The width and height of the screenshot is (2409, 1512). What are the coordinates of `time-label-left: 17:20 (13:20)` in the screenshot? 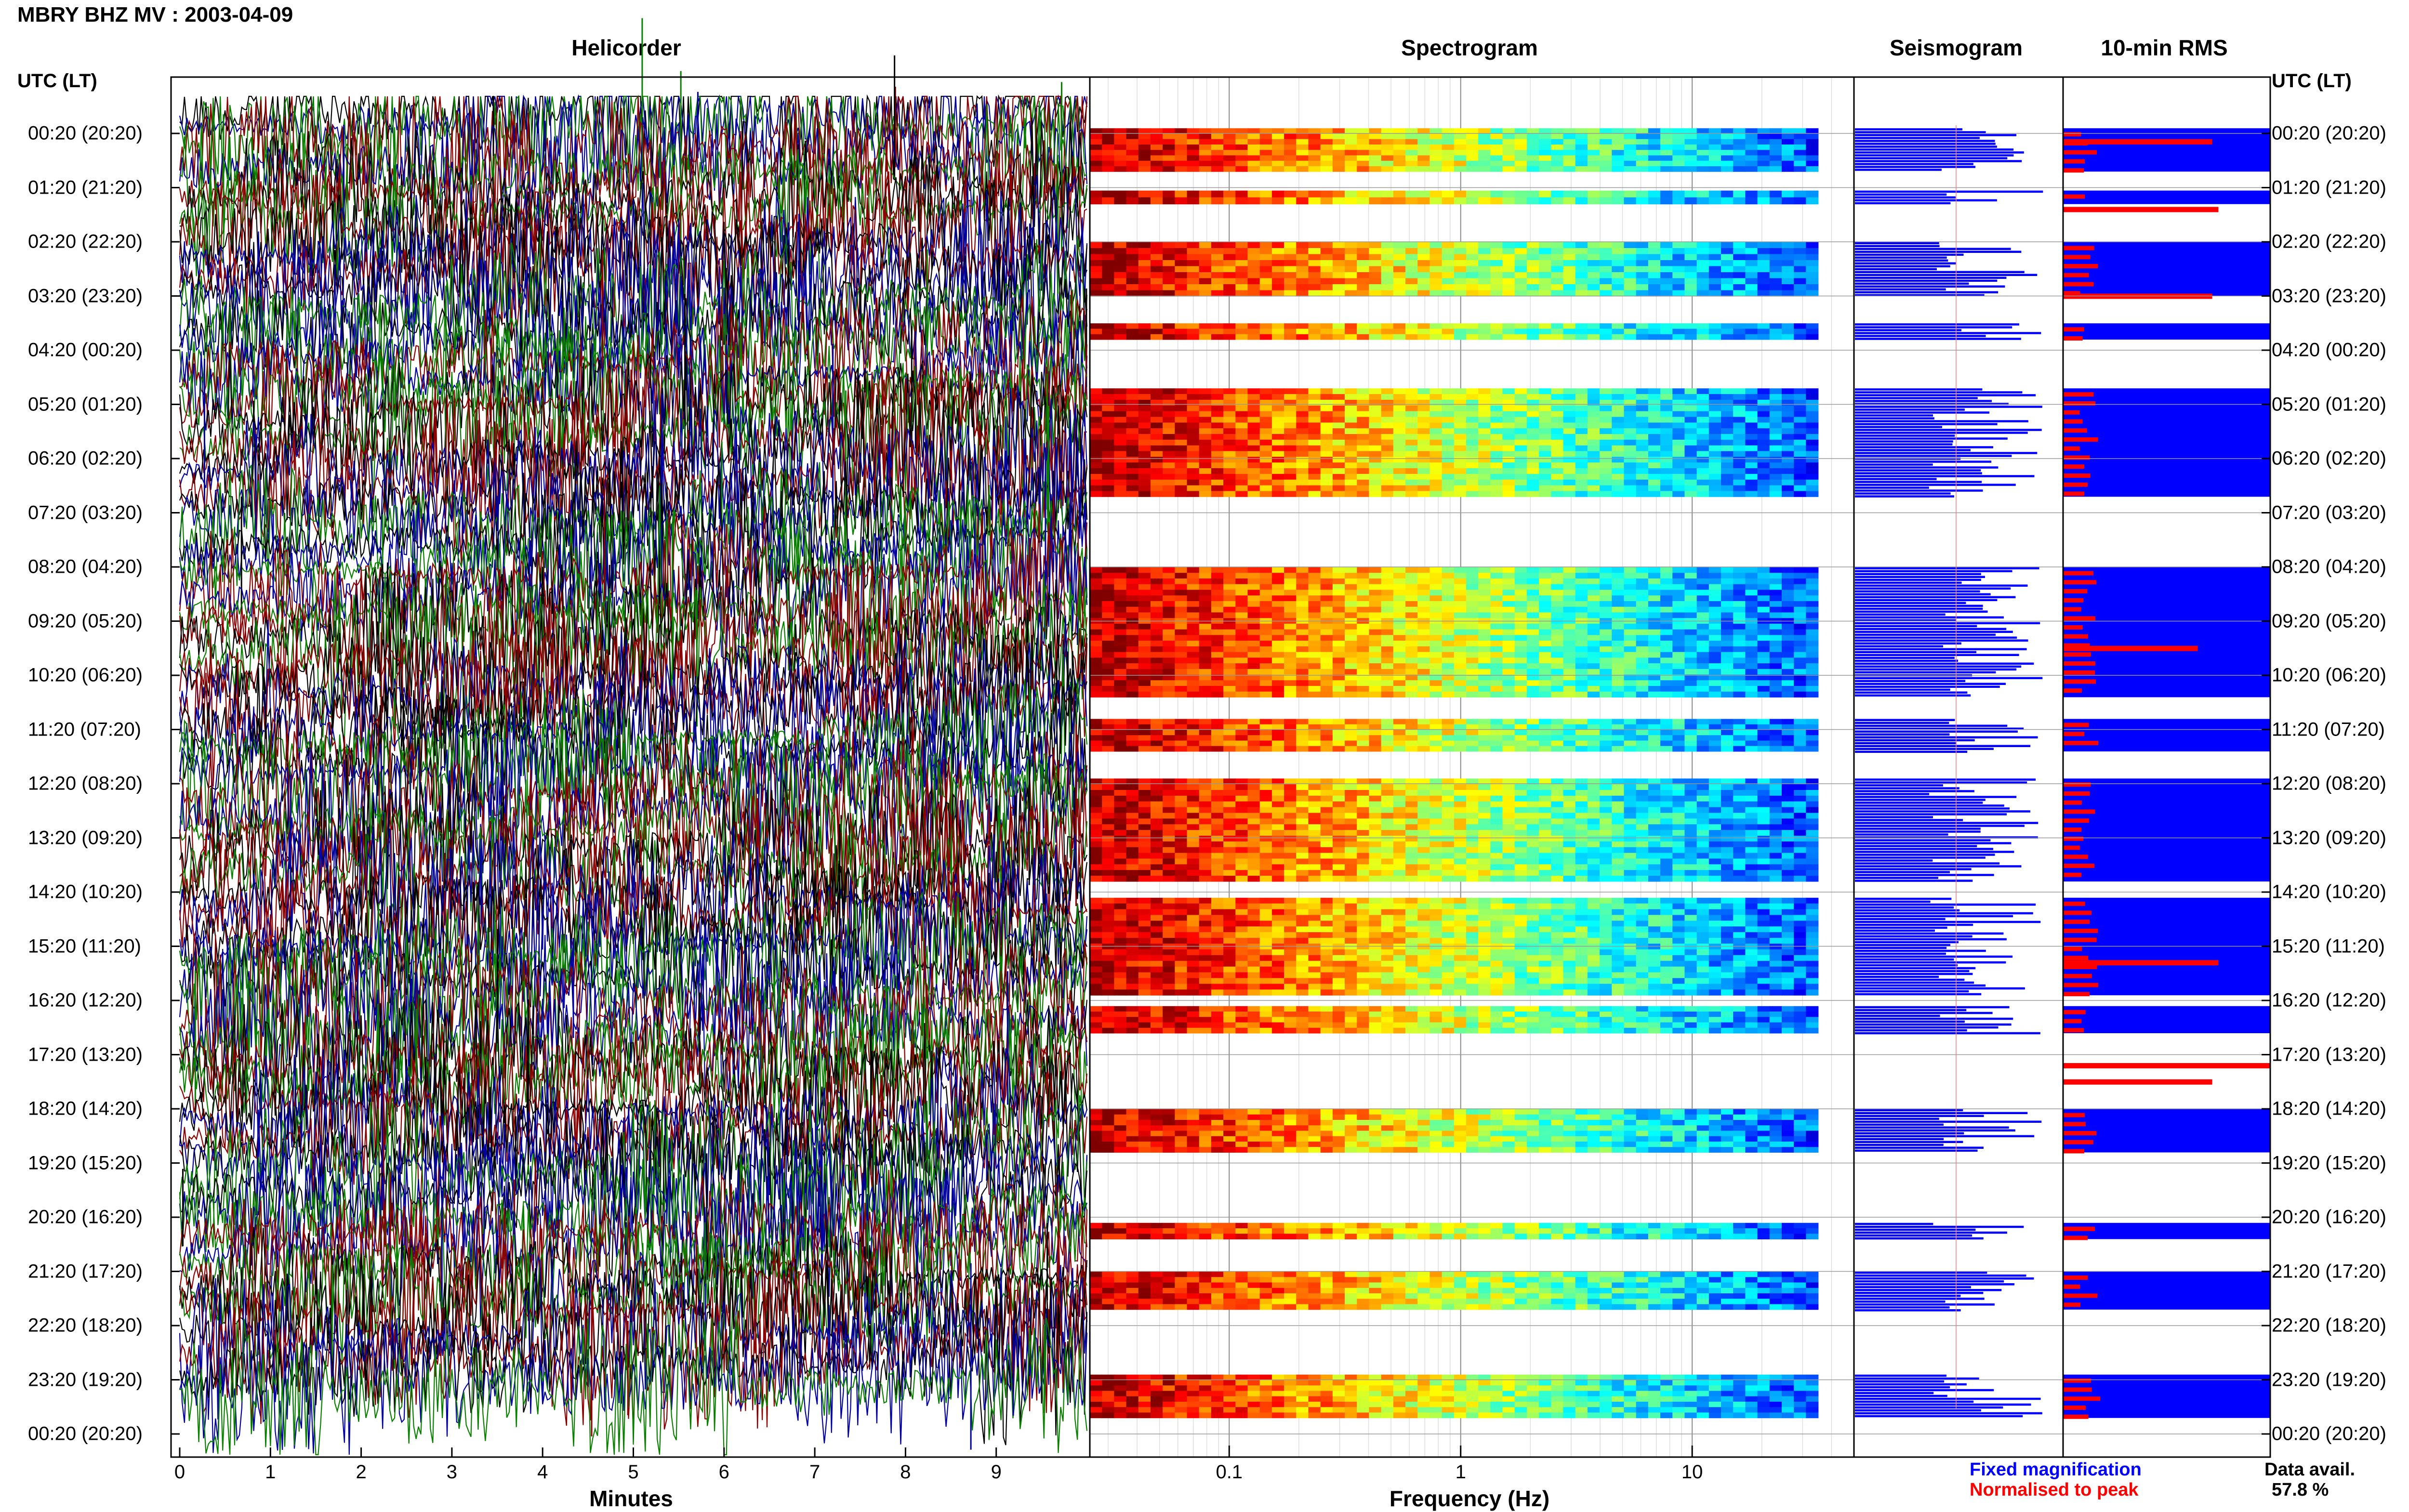 It's located at (85, 1054).